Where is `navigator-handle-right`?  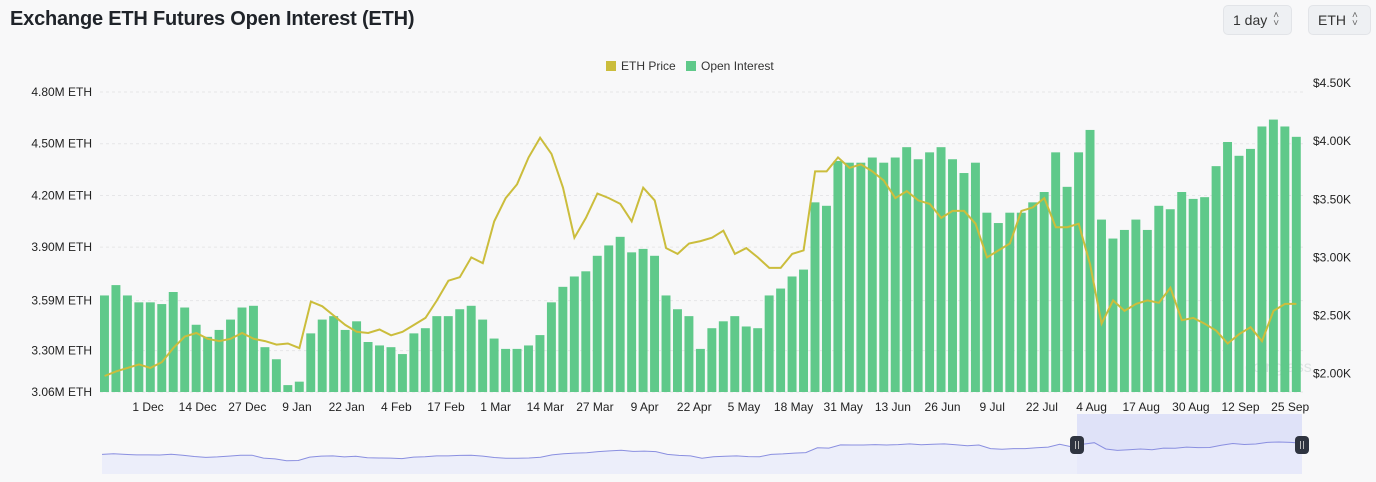
navigator-handle-right is located at coordinates (1302, 445).